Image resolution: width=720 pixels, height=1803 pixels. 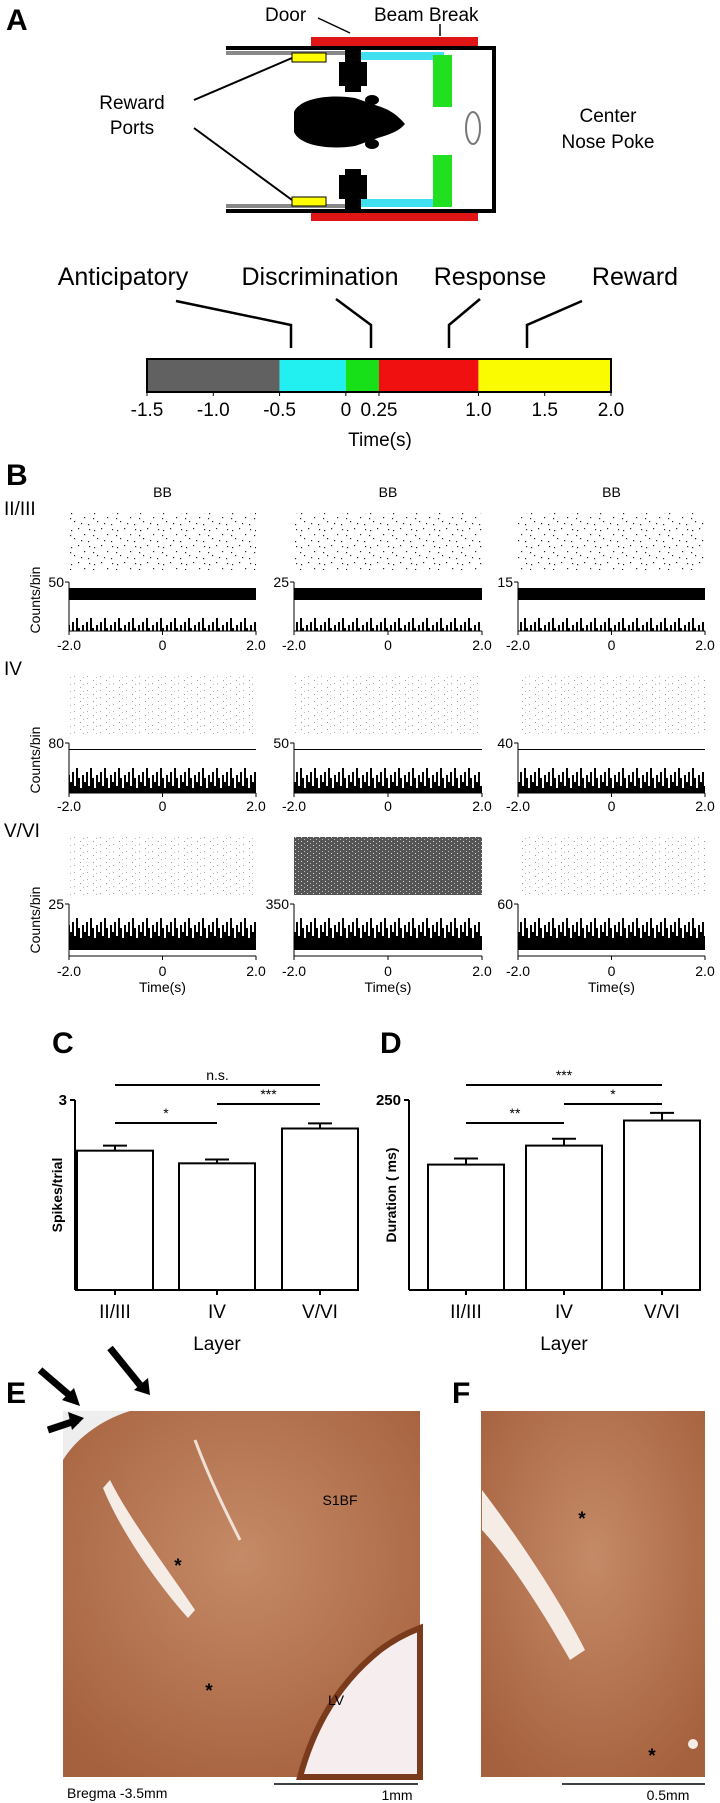 I want to click on y-tick-label: 60, so click(x=505, y=904).